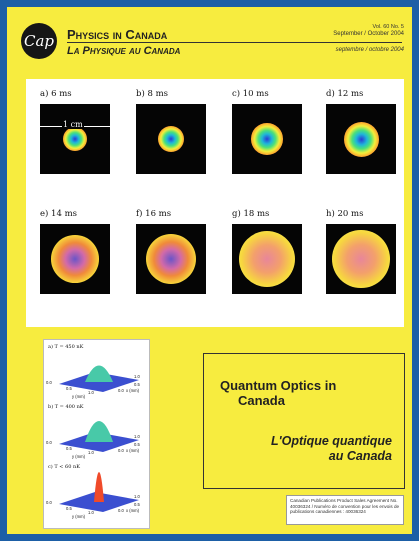  I want to click on feature-title-french: L'Optique quantique au Canada, so click(331, 449).